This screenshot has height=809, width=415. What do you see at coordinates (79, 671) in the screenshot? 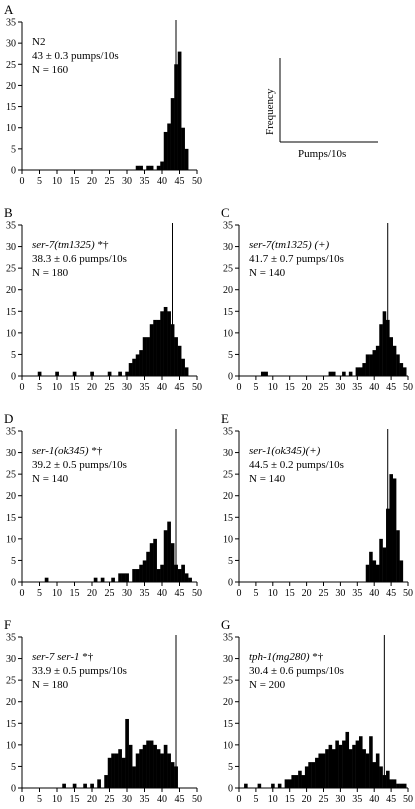
I see `mean-text: 33.9 ± 0.5 pumps/10s` at bounding box center [79, 671].